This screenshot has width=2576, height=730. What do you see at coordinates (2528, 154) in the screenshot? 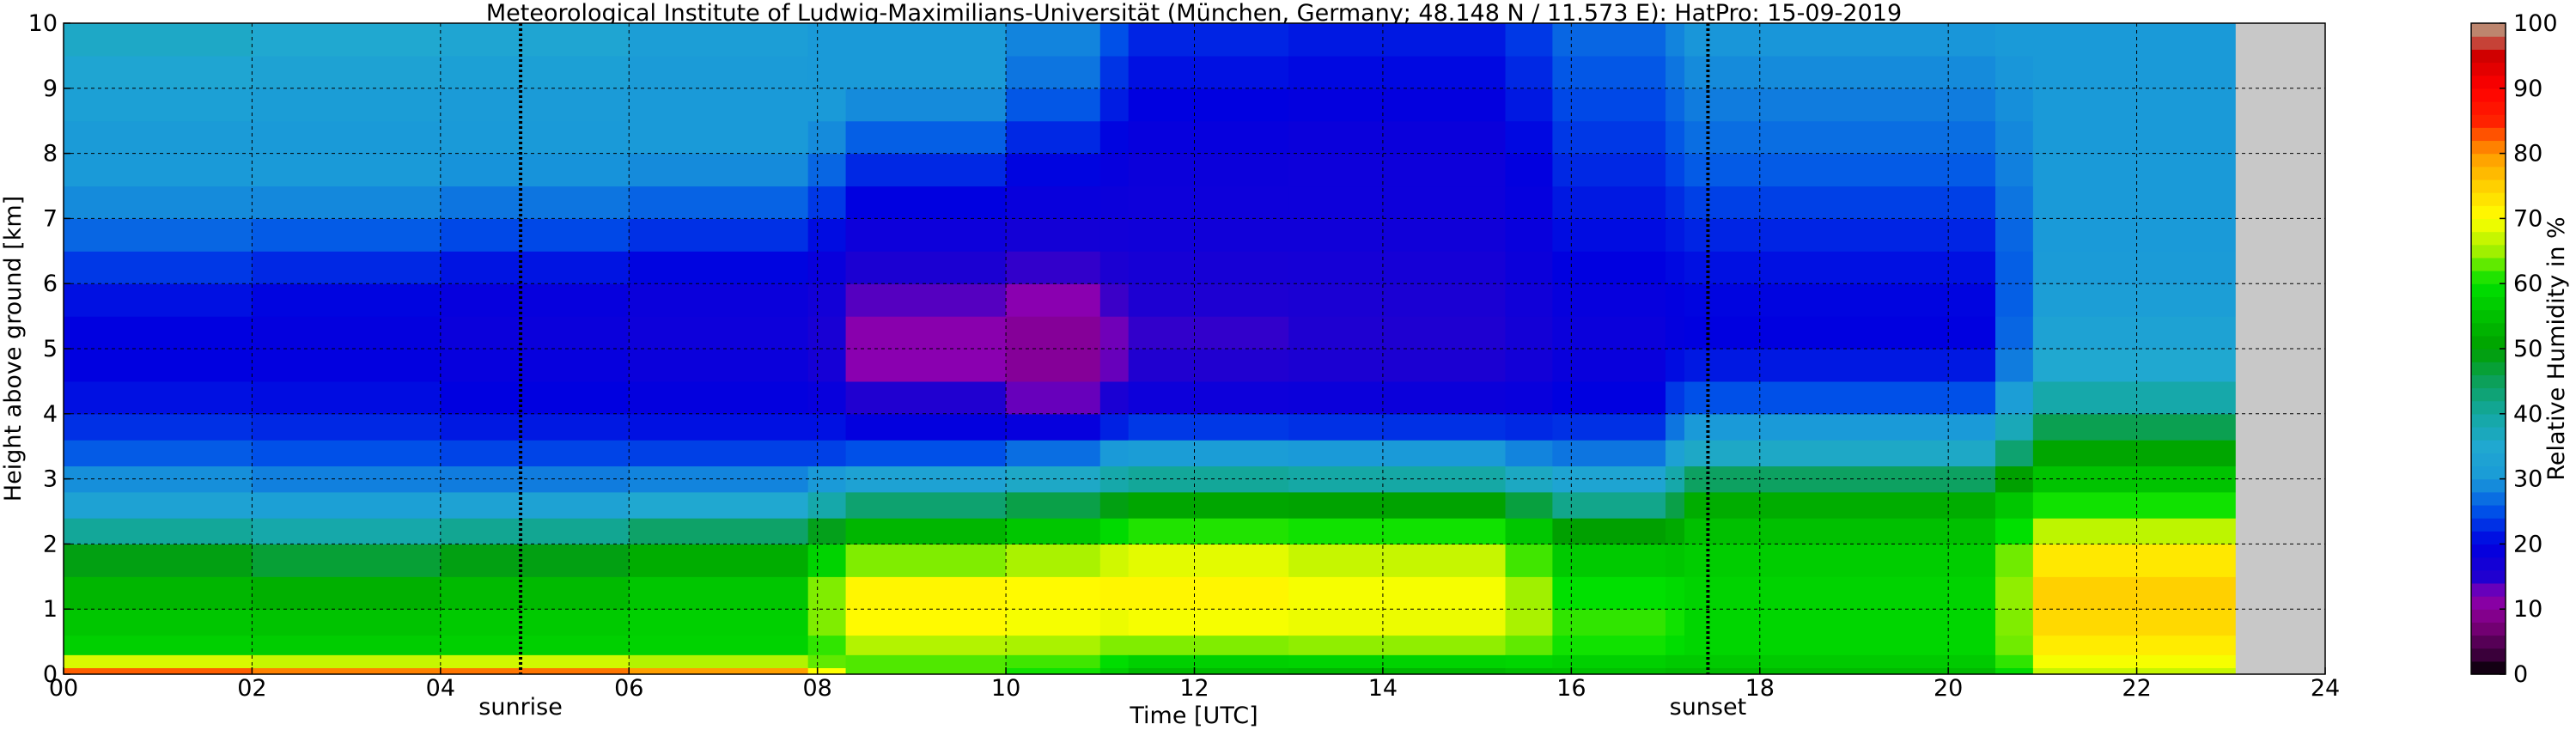
I see `colorbar-tick-label: 80` at bounding box center [2528, 154].